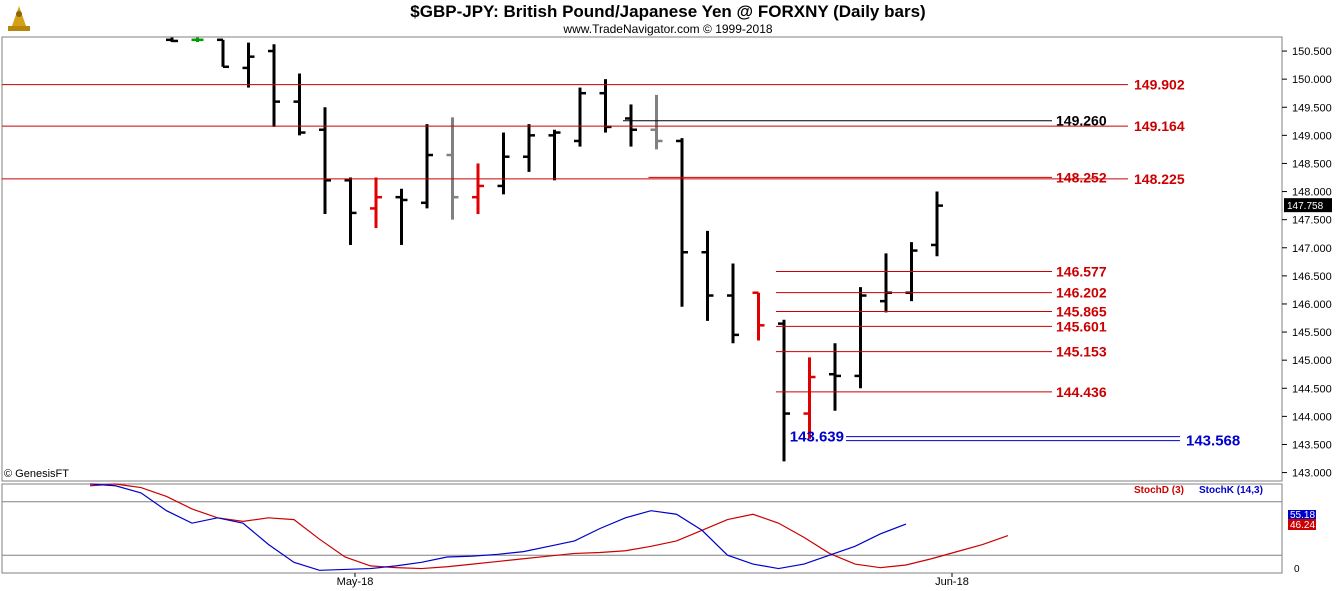 The image size is (1336, 591). I want to click on y-tick-label: 150.500, so click(1312, 52).